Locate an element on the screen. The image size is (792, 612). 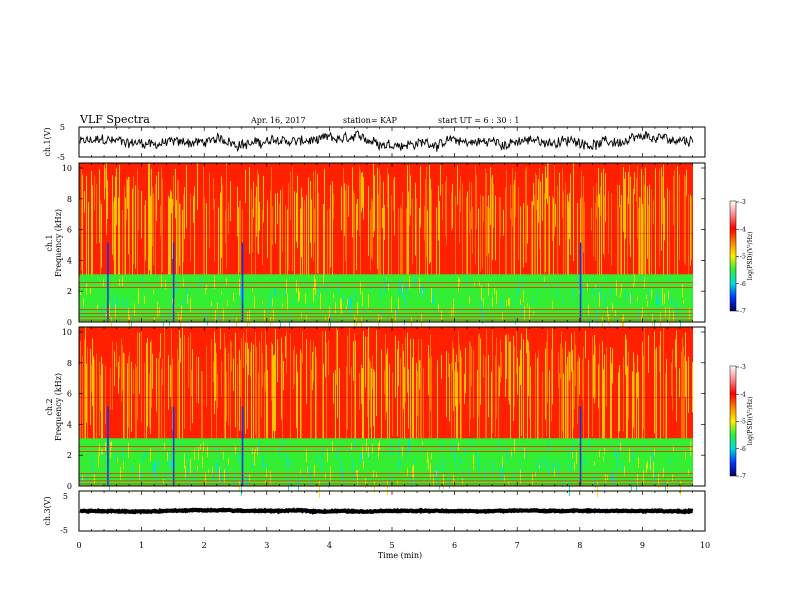
ch1-ytick-bottom: -5 is located at coordinates (61, 157).